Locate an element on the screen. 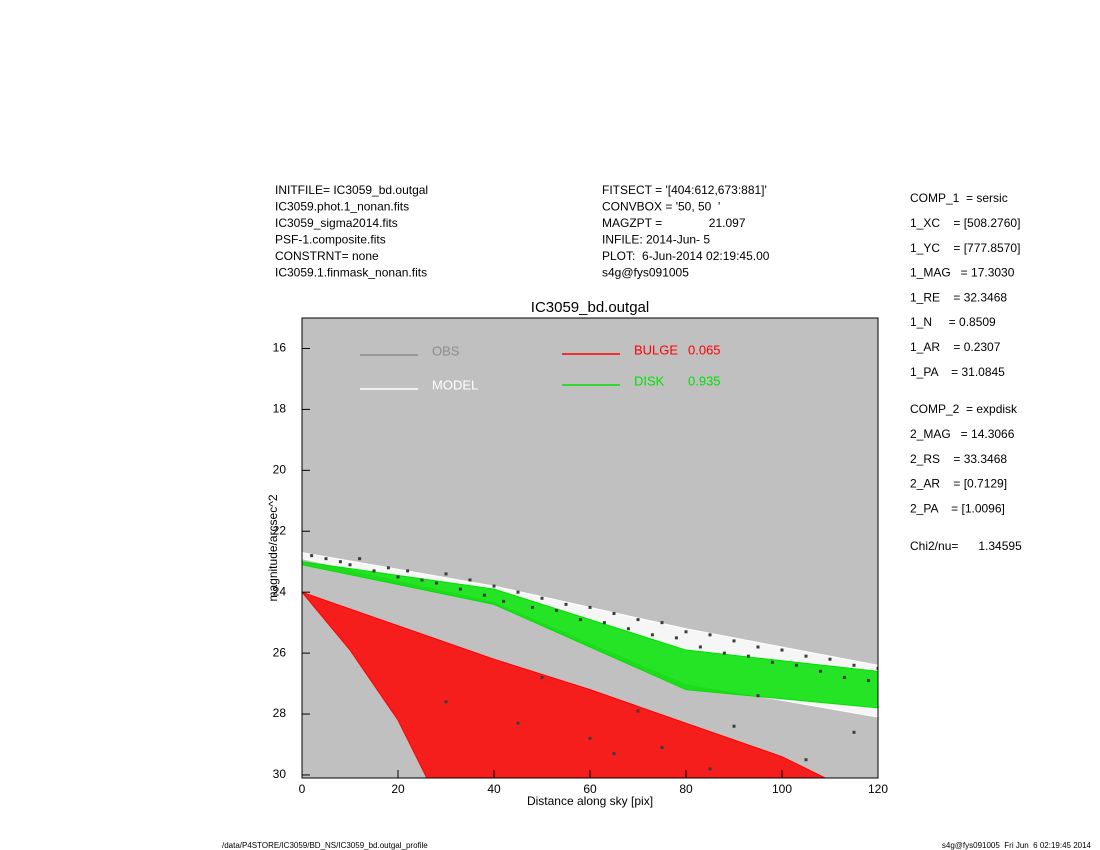 The height and width of the screenshot is (850, 1100). chi-text: Chi2/nu= 1.34595 is located at coordinates (966, 546).